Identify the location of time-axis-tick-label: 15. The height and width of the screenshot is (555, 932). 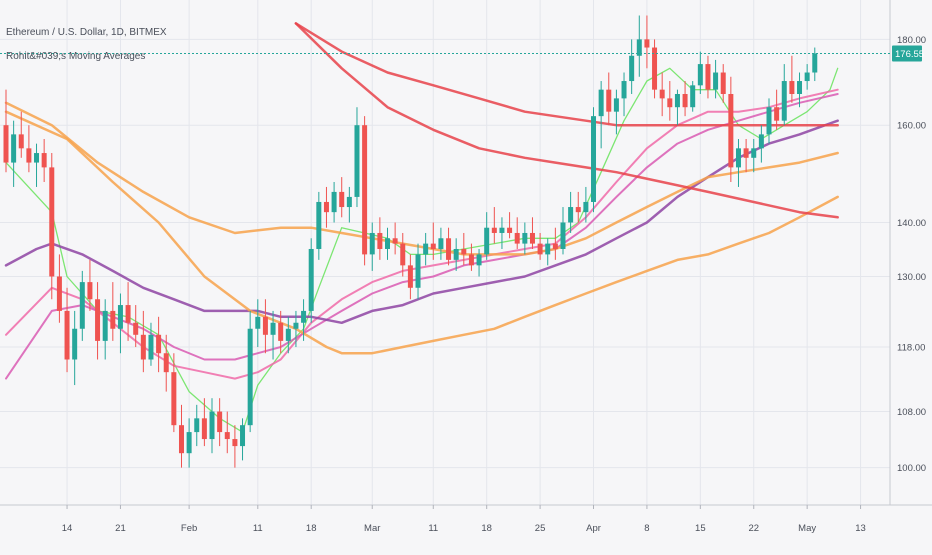
(700, 528).